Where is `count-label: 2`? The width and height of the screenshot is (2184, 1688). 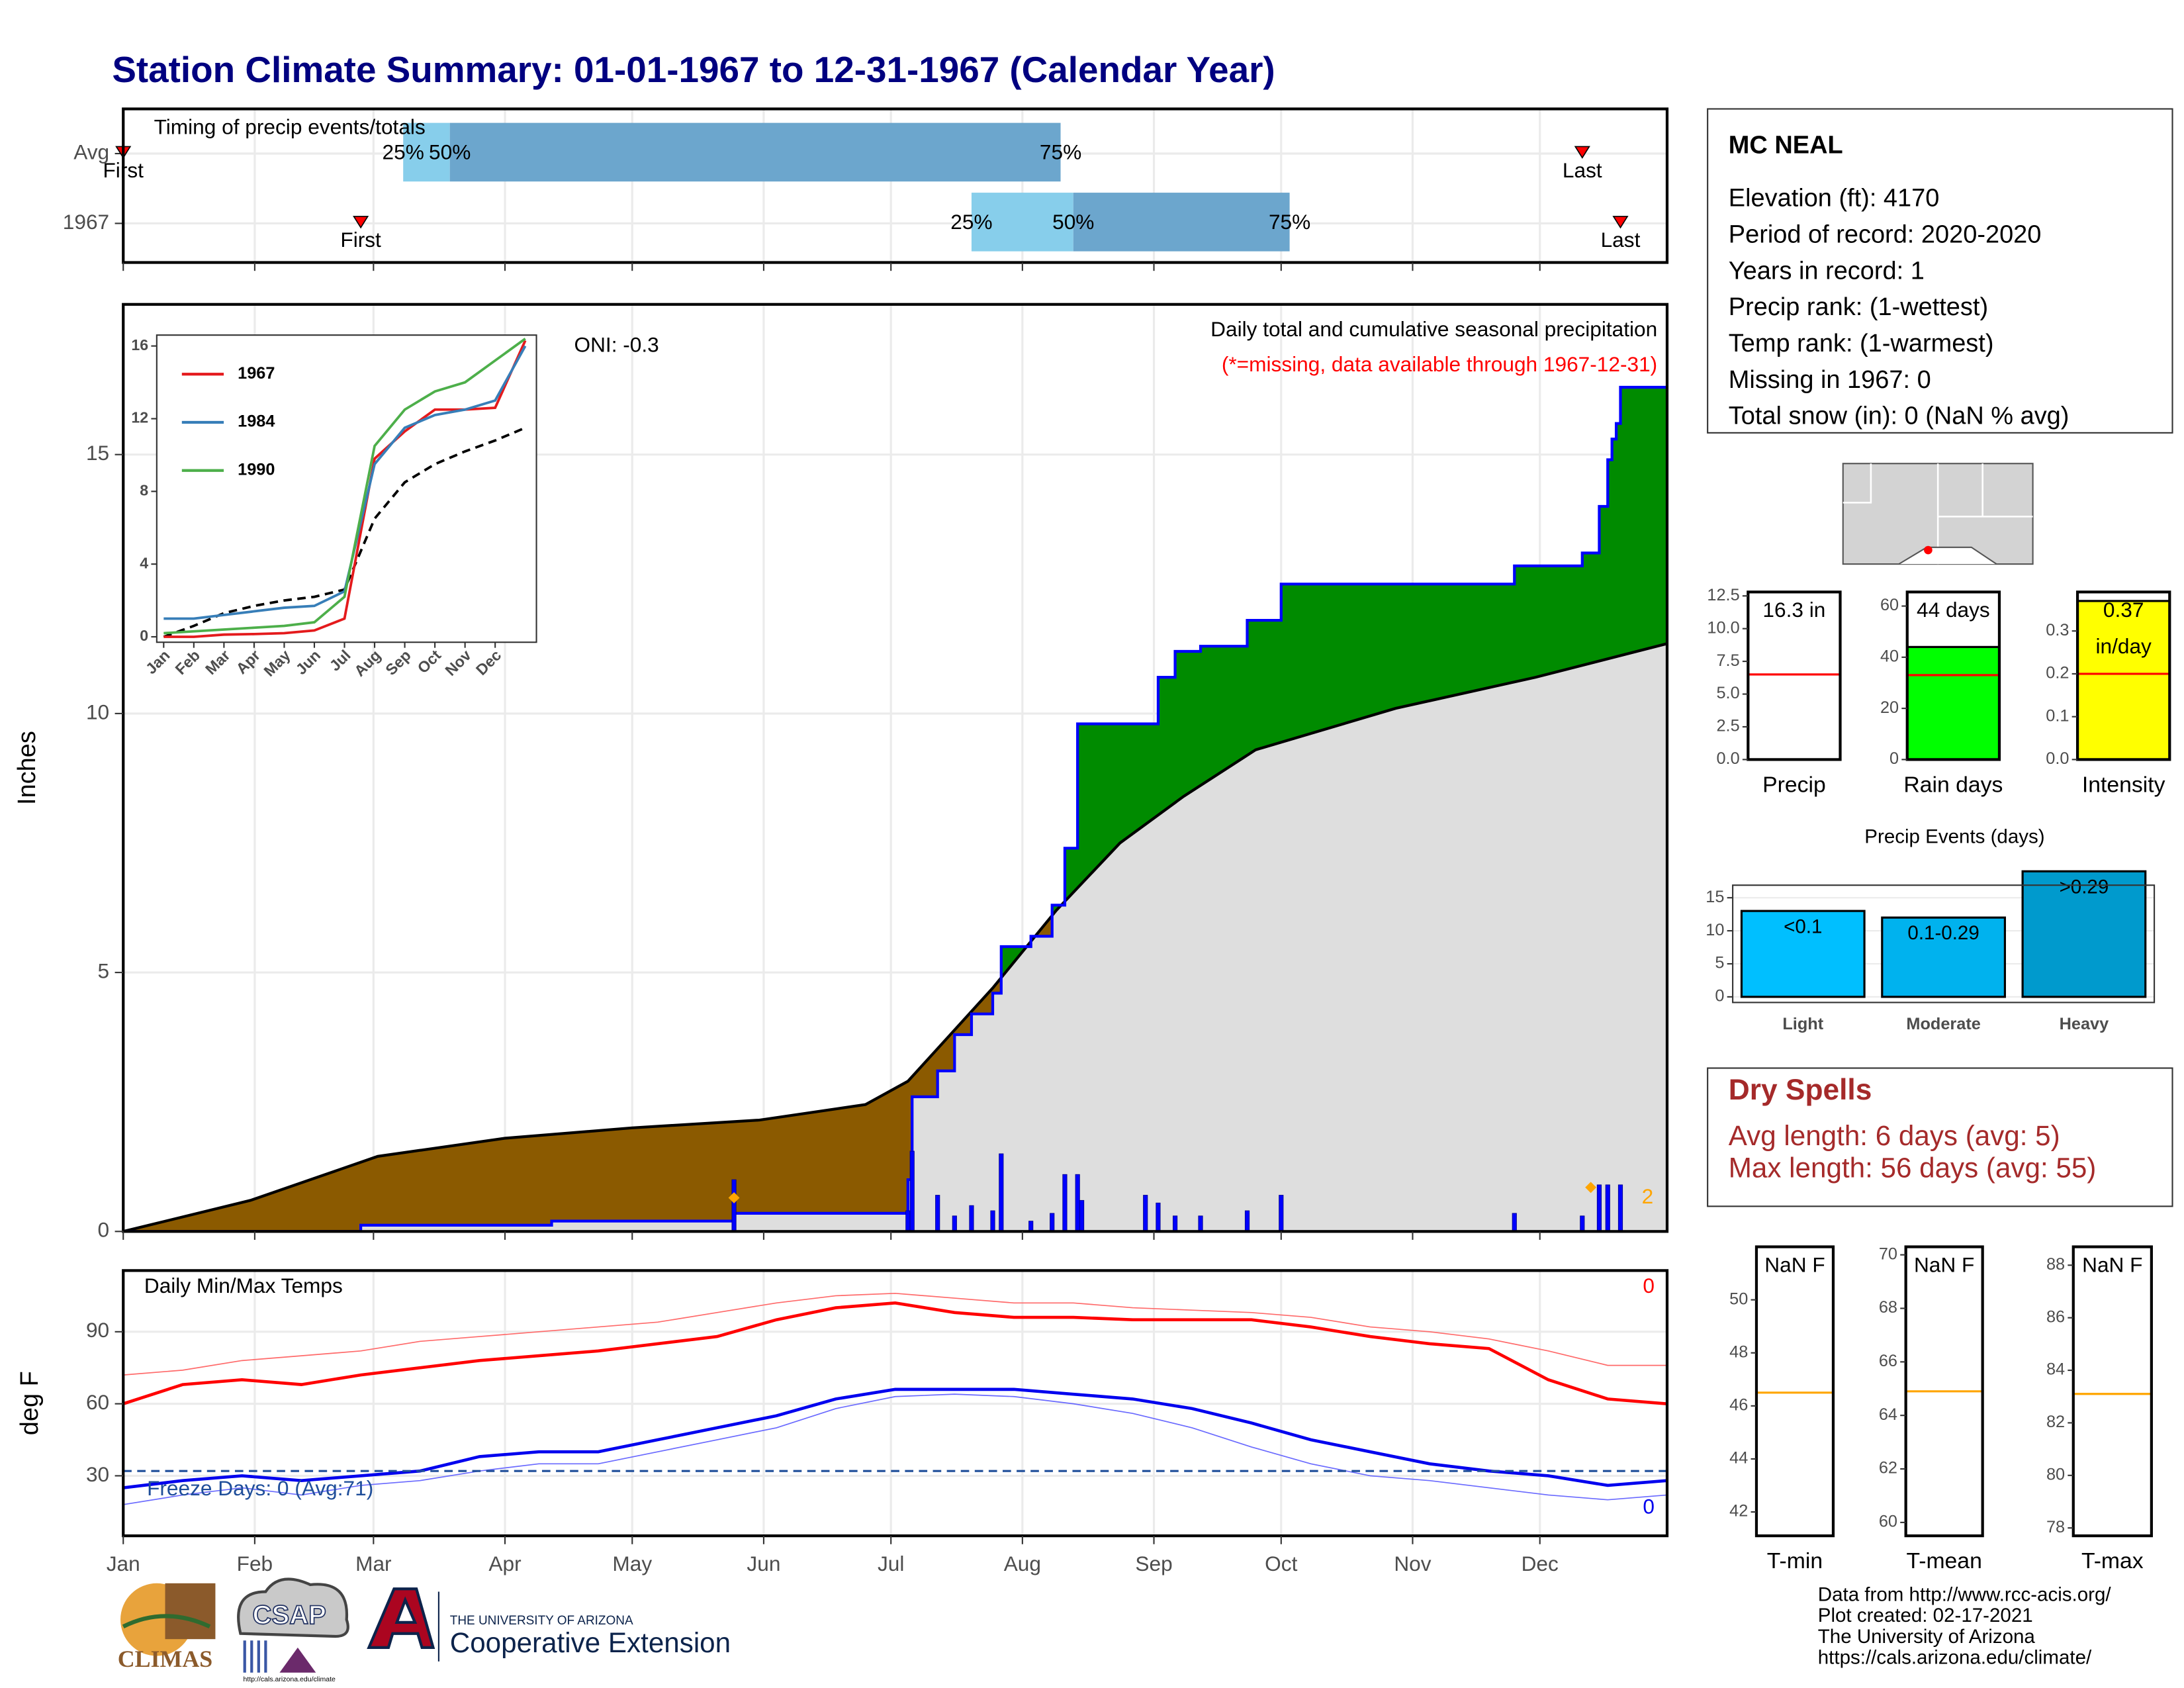
count-label: 2 is located at coordinates (1648, 1196).